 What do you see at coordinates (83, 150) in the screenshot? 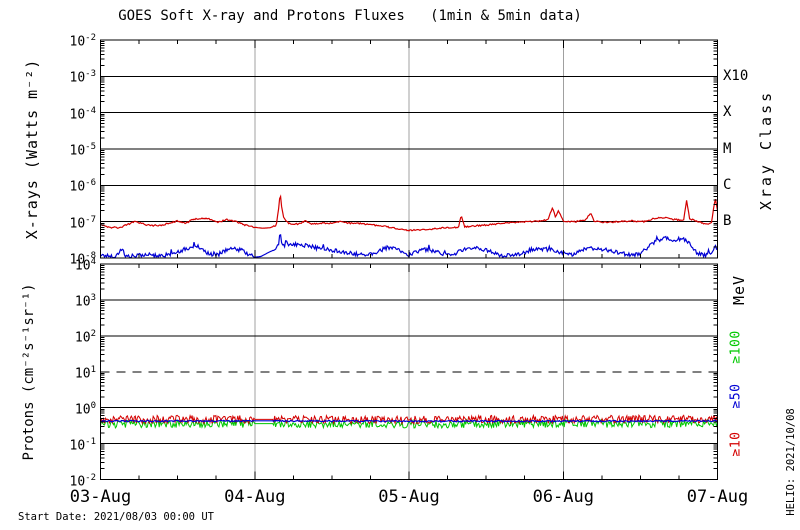
I see `y-tick-label: 10⁻⁵` at bounding box center [83, 150].